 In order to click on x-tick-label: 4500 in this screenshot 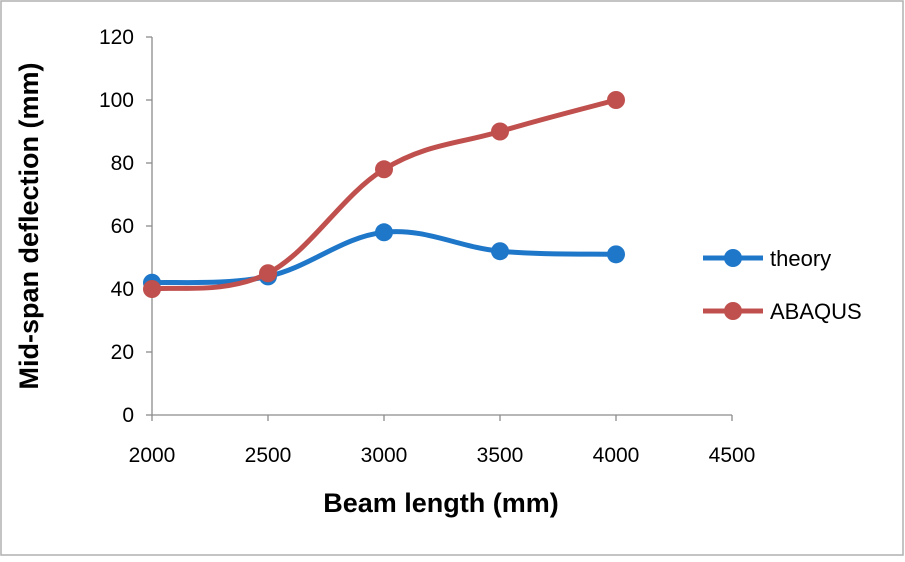, I will do `click(732, 455)`.